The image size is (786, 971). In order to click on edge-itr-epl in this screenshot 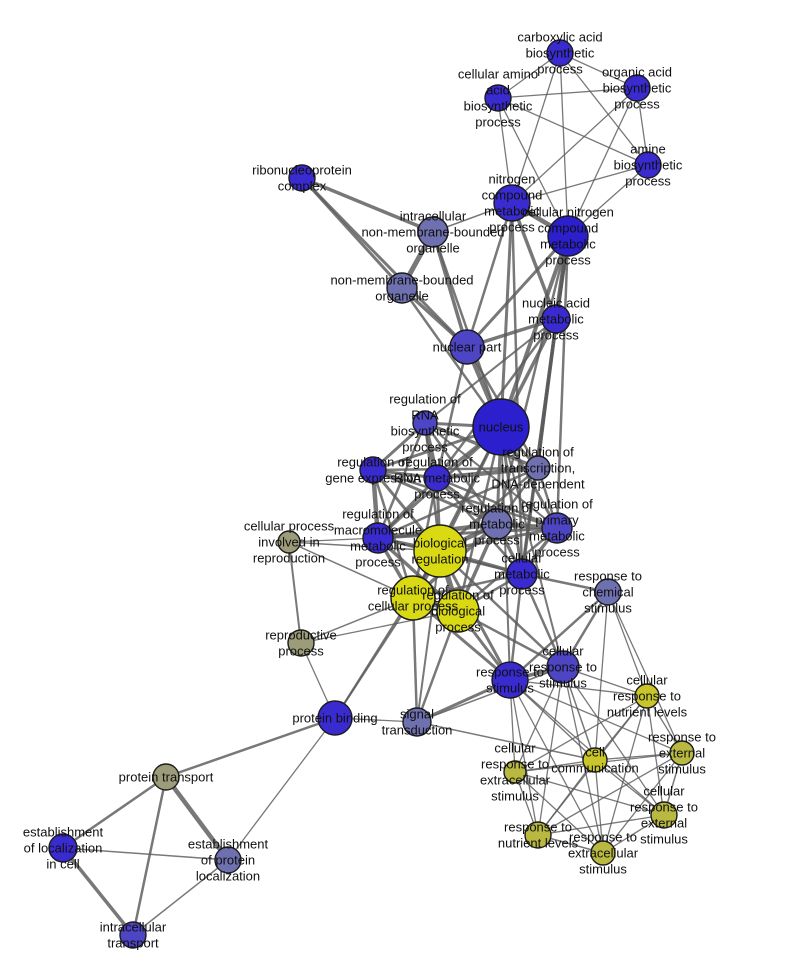, I will do `click(180, 897)`.